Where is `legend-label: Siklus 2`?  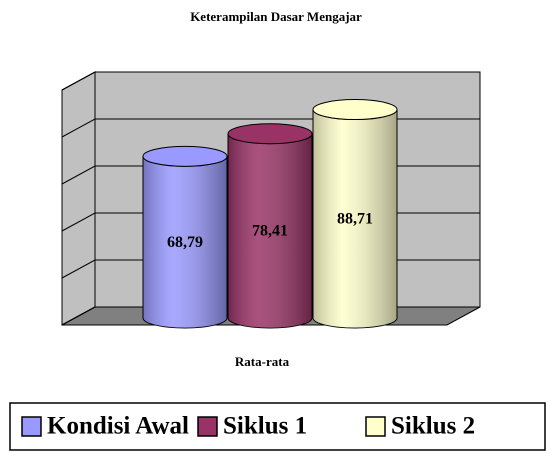 legend-label: Siklus 2 is located at coordinates (433, 426).